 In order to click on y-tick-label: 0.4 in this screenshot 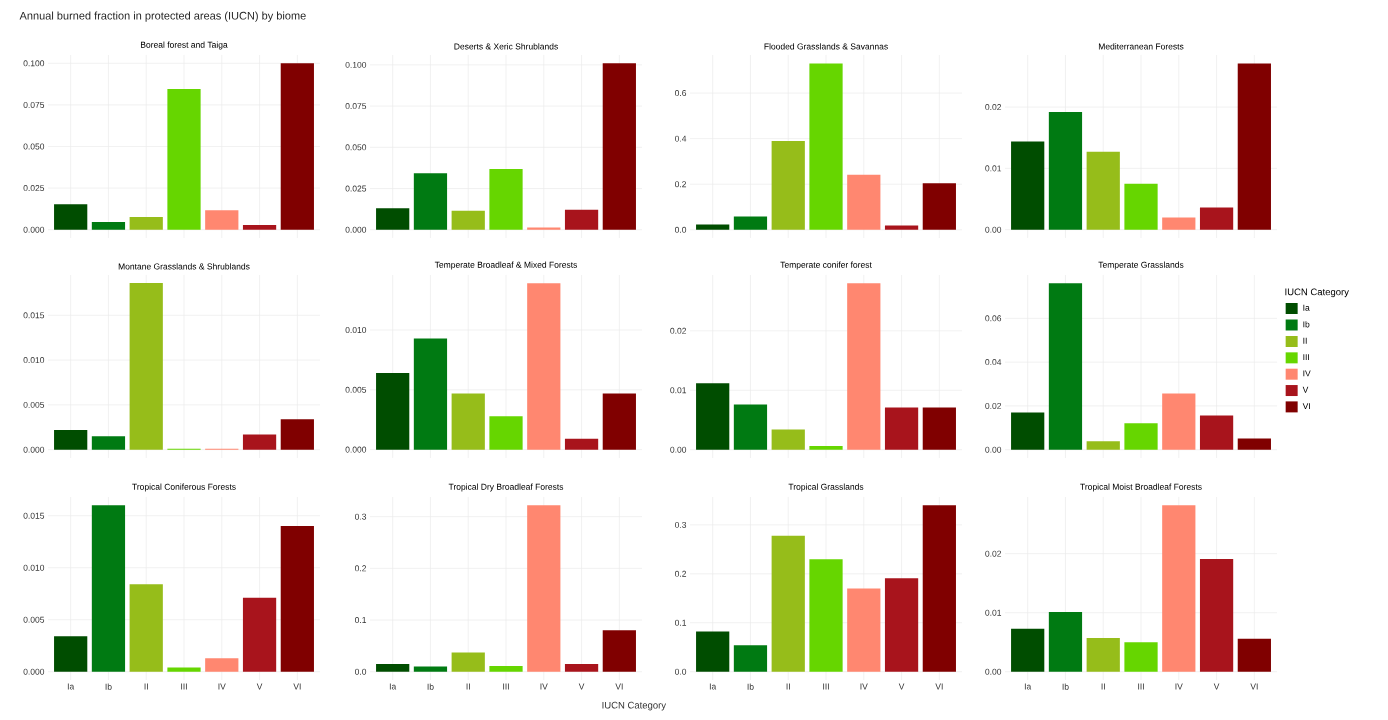, I will do `click(680, 138)`.